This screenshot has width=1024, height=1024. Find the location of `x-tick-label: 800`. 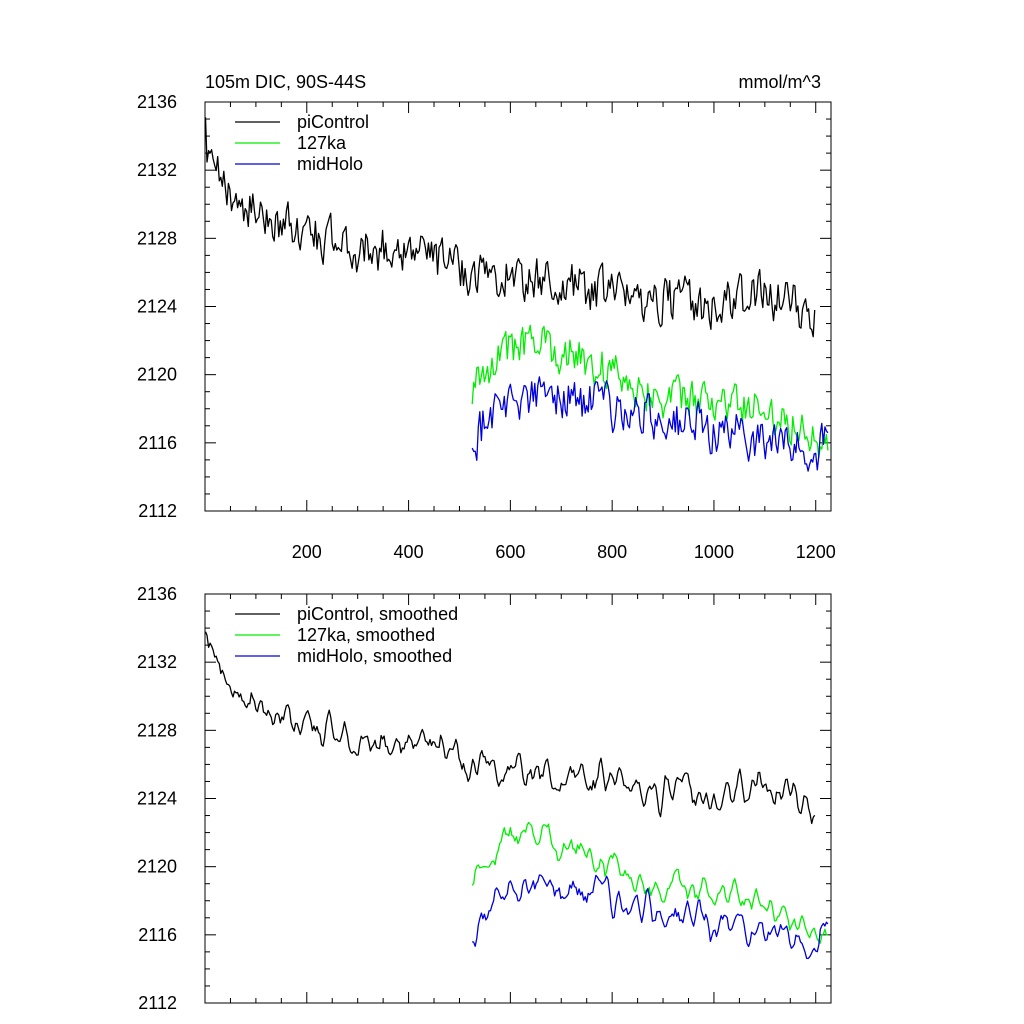

x-tick-label: 800 is located at coordinates (612, 552).